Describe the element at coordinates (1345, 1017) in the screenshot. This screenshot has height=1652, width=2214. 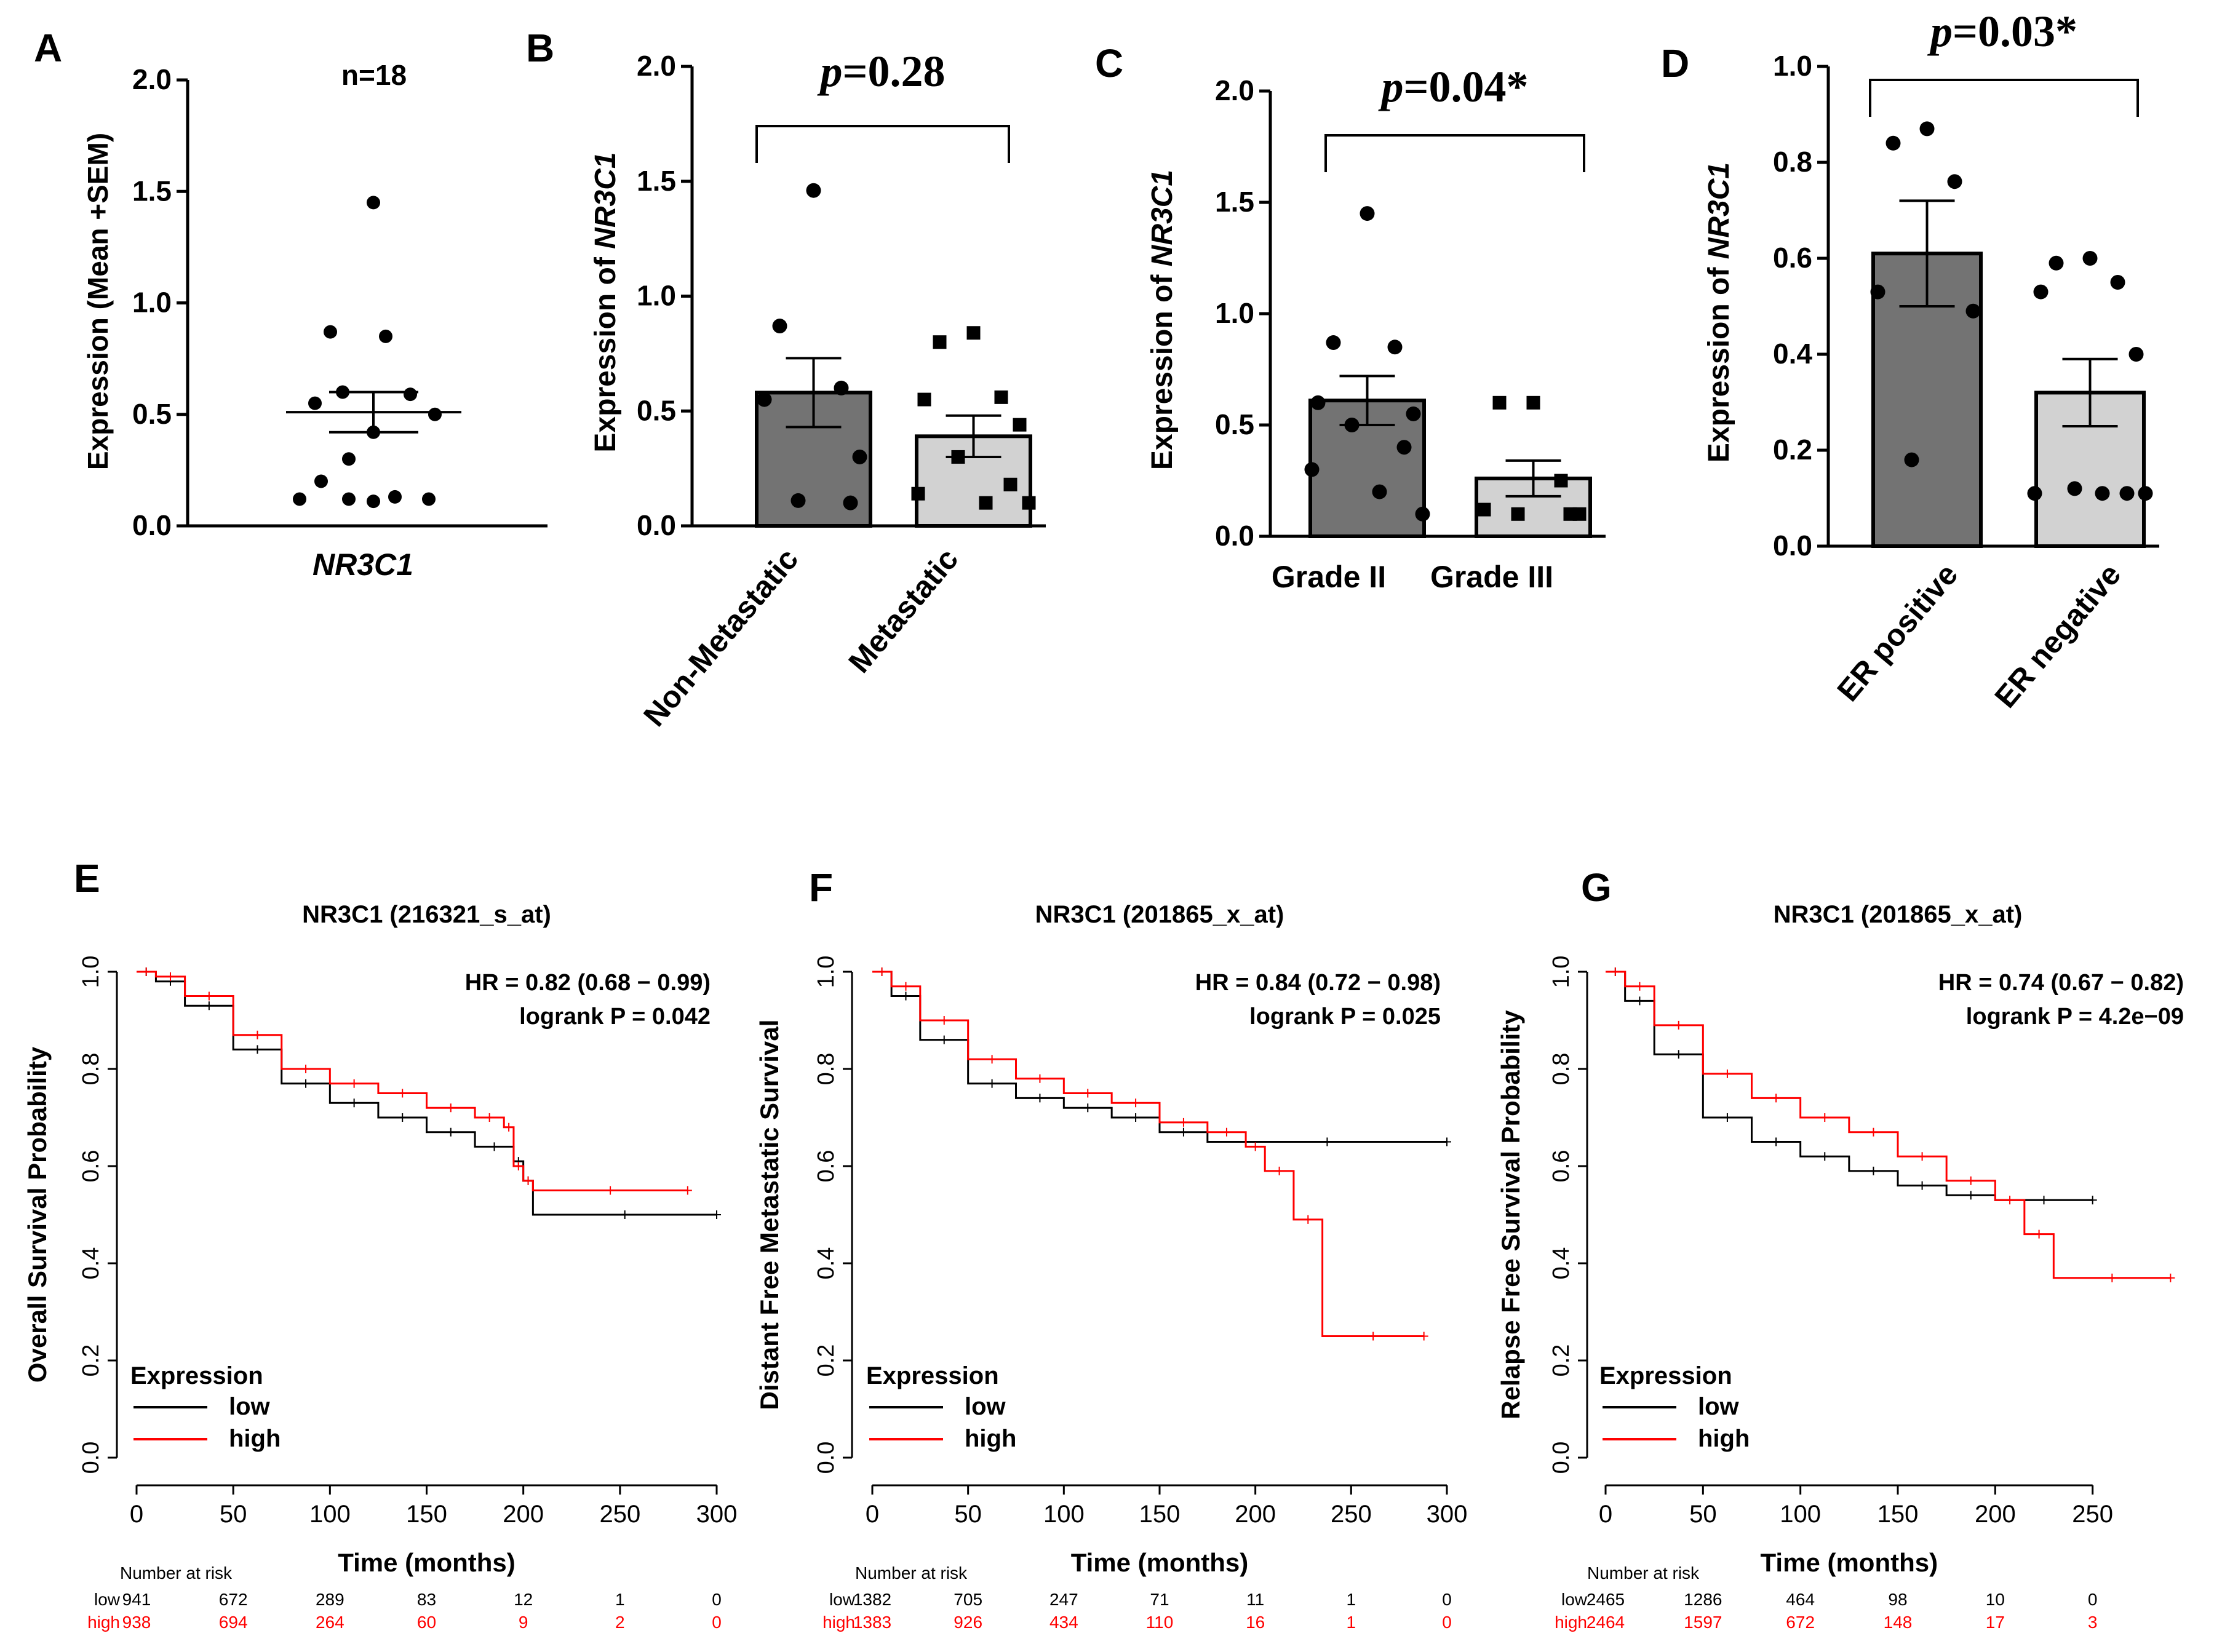
I see `logrank-p-f: logrank P = 0.025` at that location.